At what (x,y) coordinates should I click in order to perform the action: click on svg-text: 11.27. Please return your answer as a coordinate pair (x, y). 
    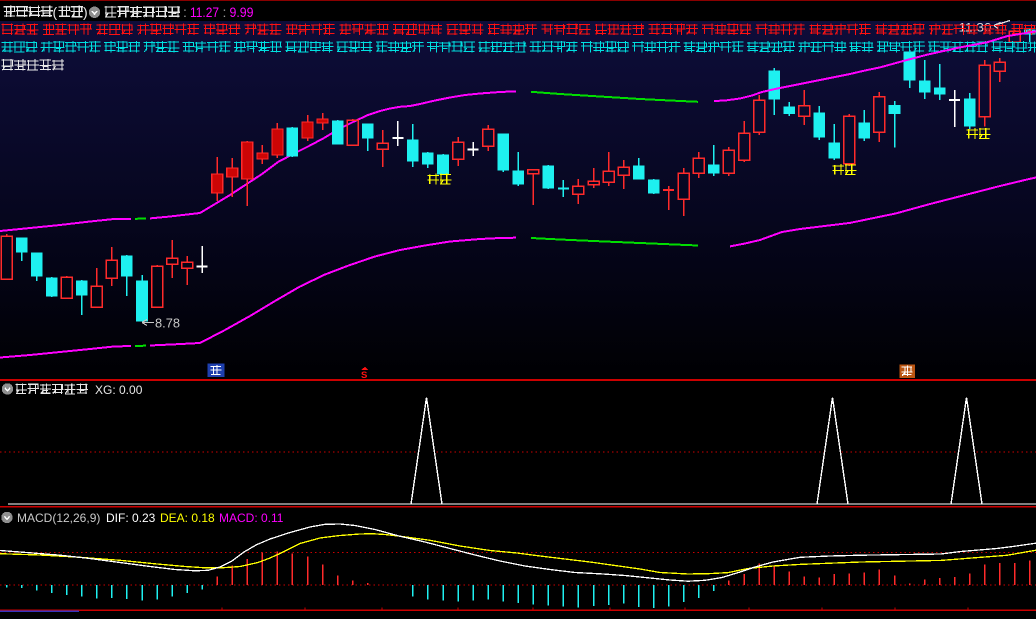
    Looking at the image, I should click on (204, 12).